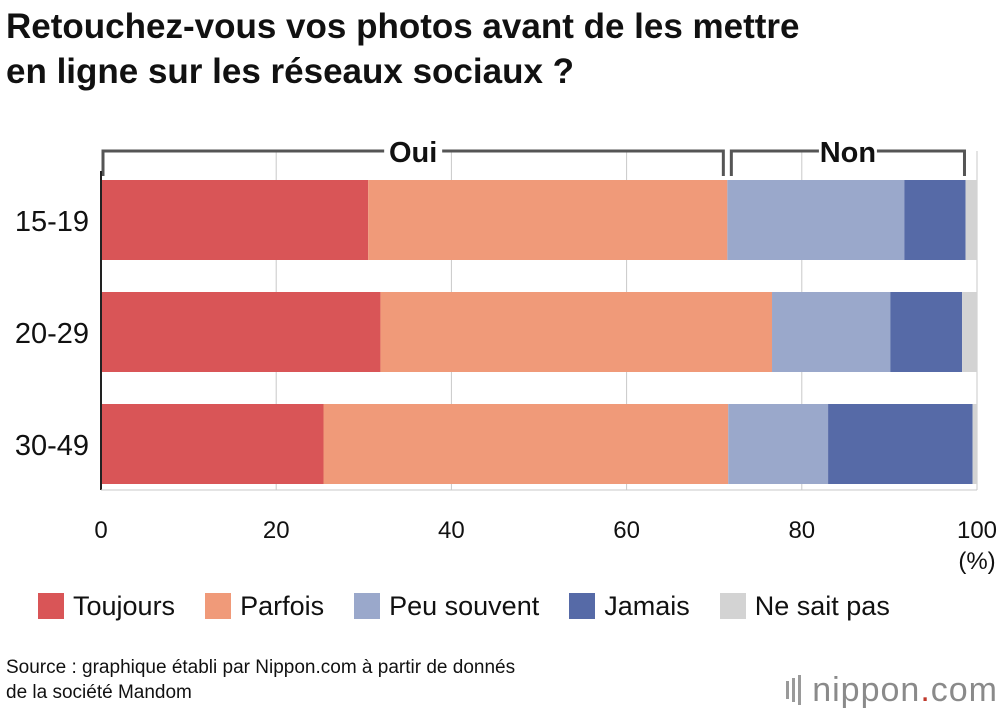 The height and width of the screenshot is (714, 1000). I want to click on bar-segment-30-49-toujours, so click(212, 444).